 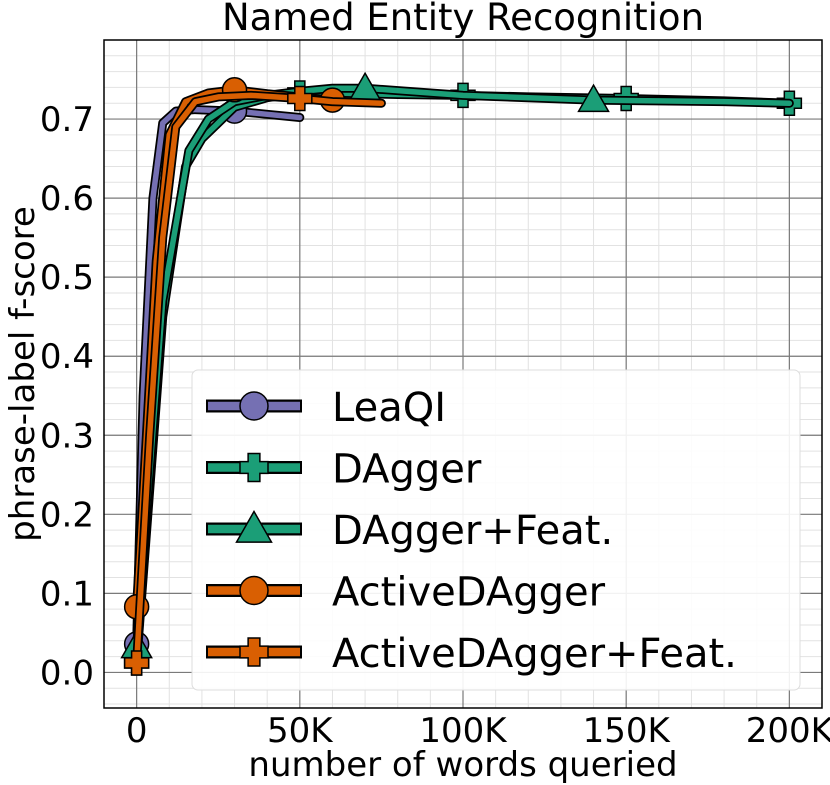 I want to click on x-tick-label: 50K, so click(x=300, y=731).